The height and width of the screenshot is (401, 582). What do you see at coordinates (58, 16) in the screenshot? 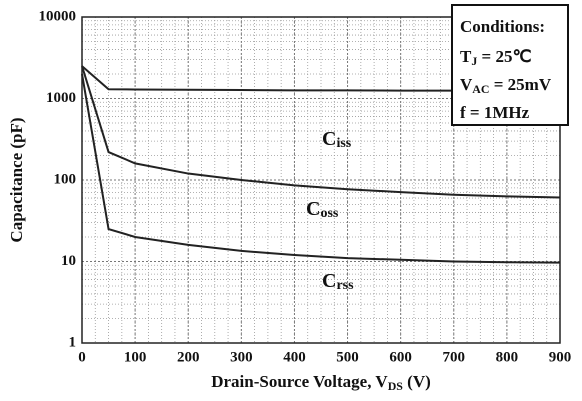
I see `y-tick-label: 10000` at bounding box center [58, 16].